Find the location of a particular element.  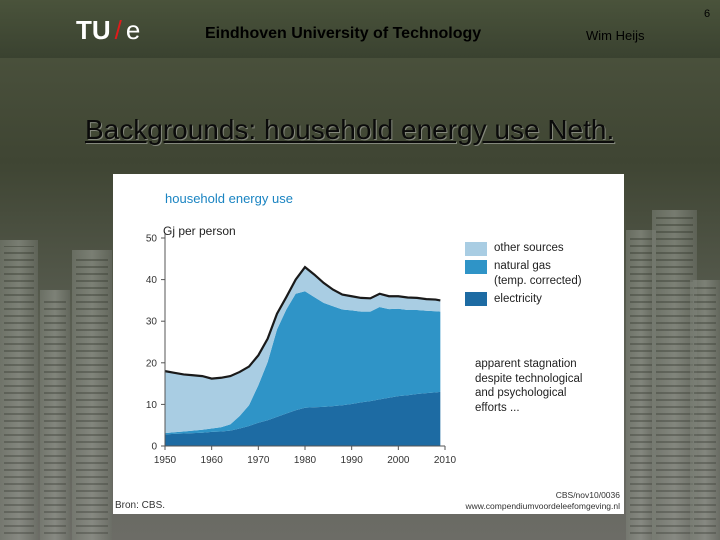

area-natural-gas is located at coordinates (303, 363).